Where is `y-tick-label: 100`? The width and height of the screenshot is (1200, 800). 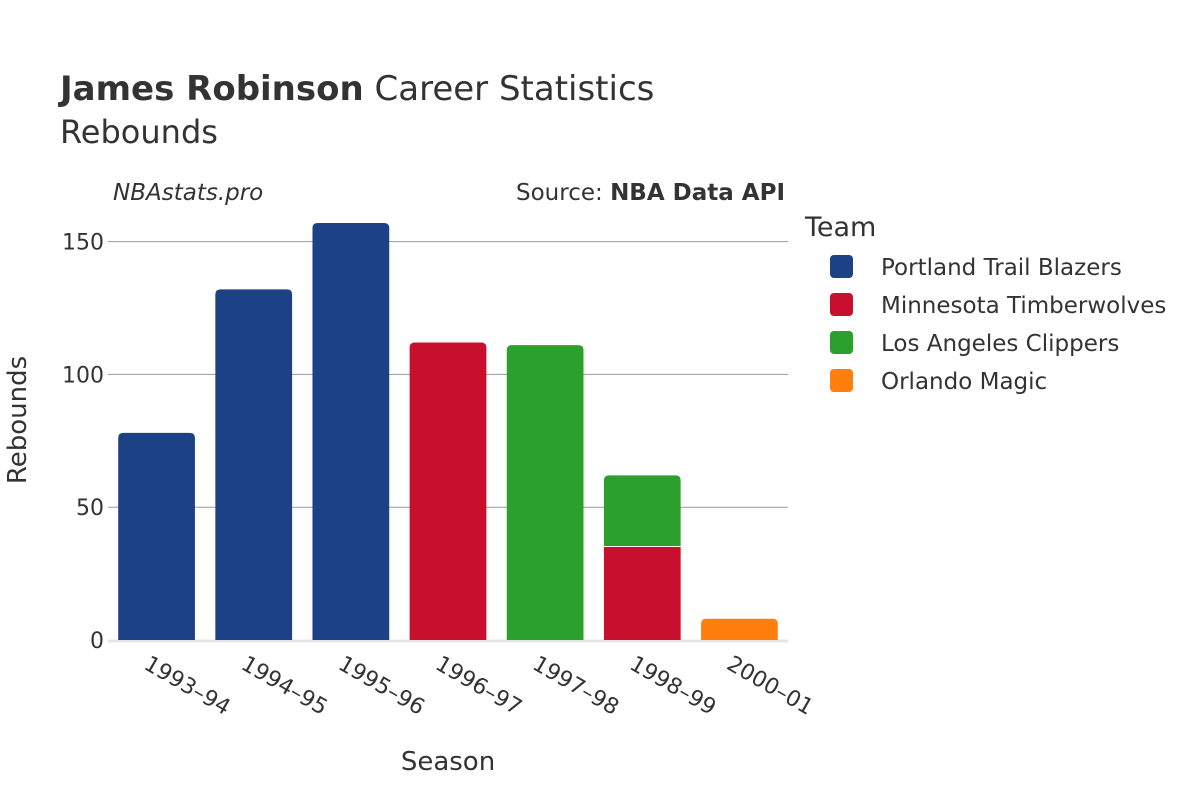 y-tick-label: 100 is located at coordinates (83, 375).